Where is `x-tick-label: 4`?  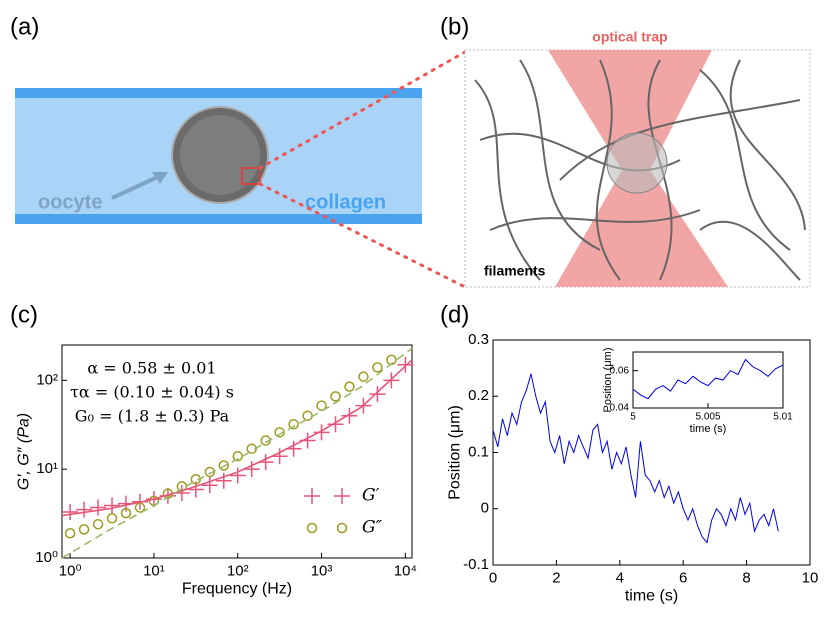
x-tick-label: 4 is located at coordinates (620, 577).